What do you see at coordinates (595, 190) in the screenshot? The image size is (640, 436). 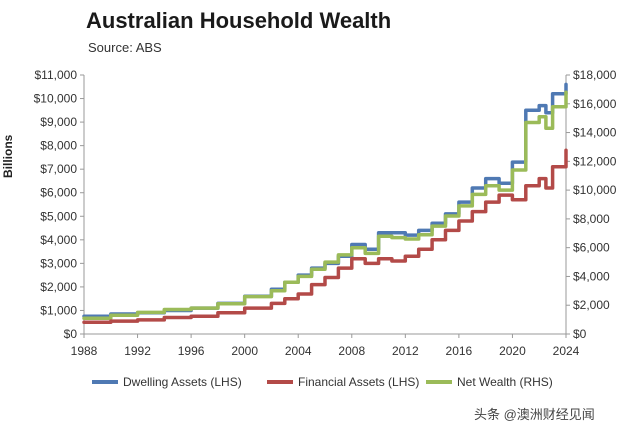 I see `right-tick-label: $10,000` at bounding box center [595, 190].